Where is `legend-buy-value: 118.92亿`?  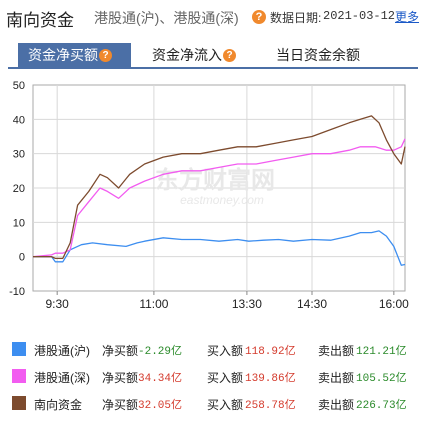 legend-buy-value: 118.92亿 is located at coordinates (270, 352).